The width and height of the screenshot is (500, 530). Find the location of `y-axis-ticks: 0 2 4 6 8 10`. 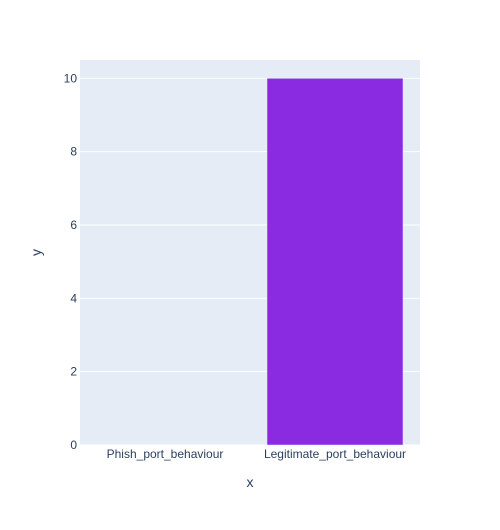

y-axis-ticks: 0 2 4 6 8 10 is located at coordinates (71, 261).